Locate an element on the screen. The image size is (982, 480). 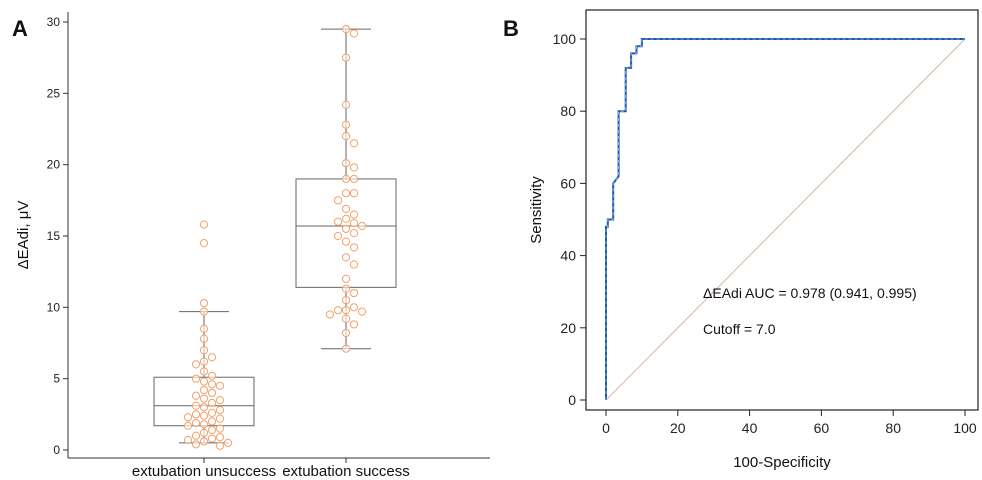
category-label-success: extubation success is located at coordinates (346, 471).